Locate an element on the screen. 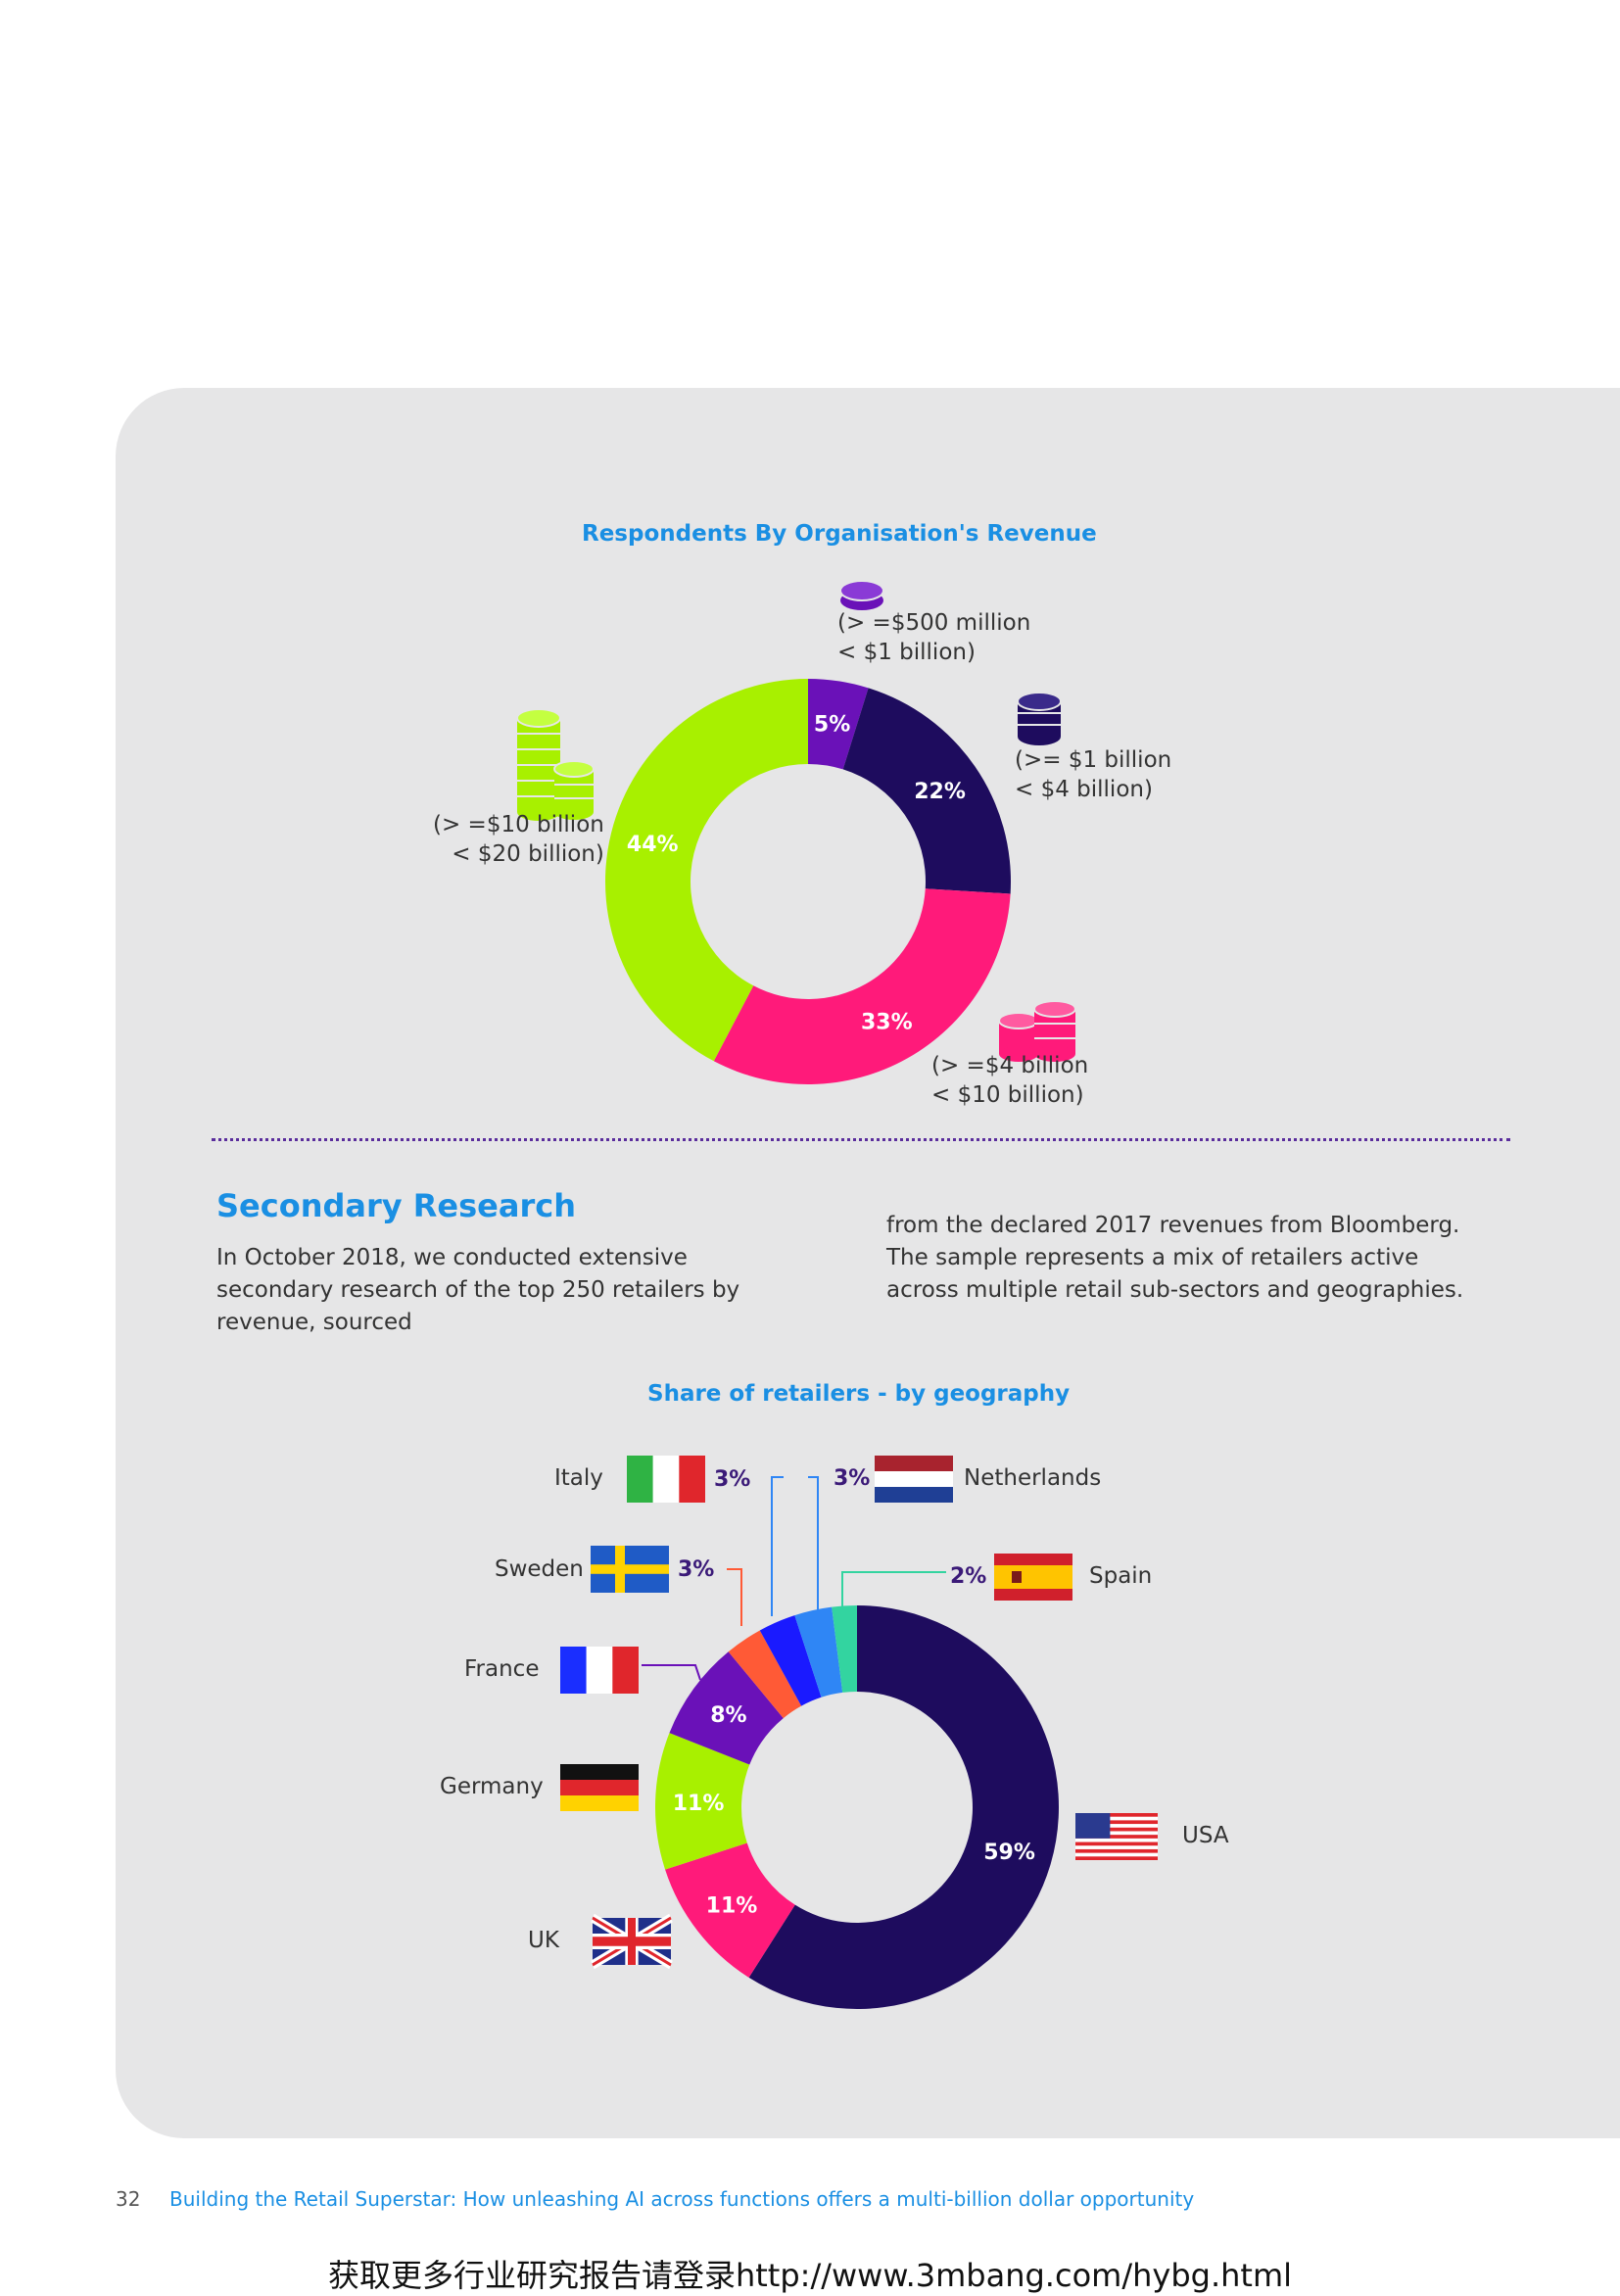 This screenshot has height=2296, width=1620. pct-label-sweden: 3% is located at coordinates (696, 1569).